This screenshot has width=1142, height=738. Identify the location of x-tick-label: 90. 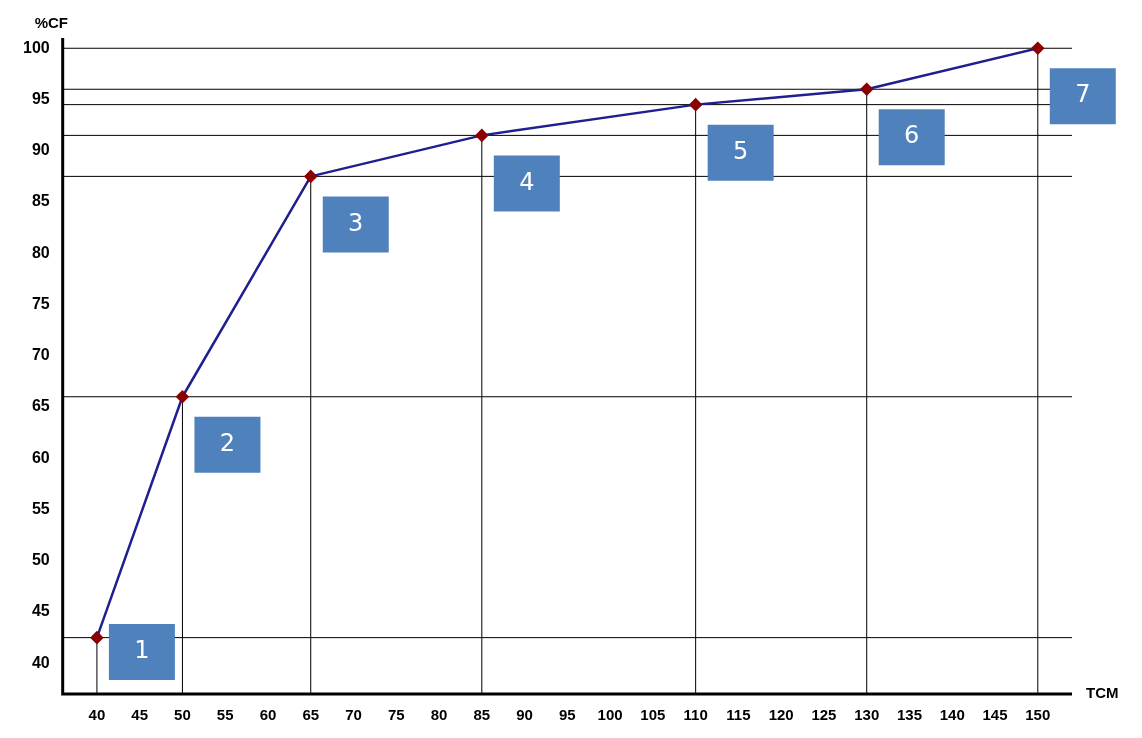
(524, 715).